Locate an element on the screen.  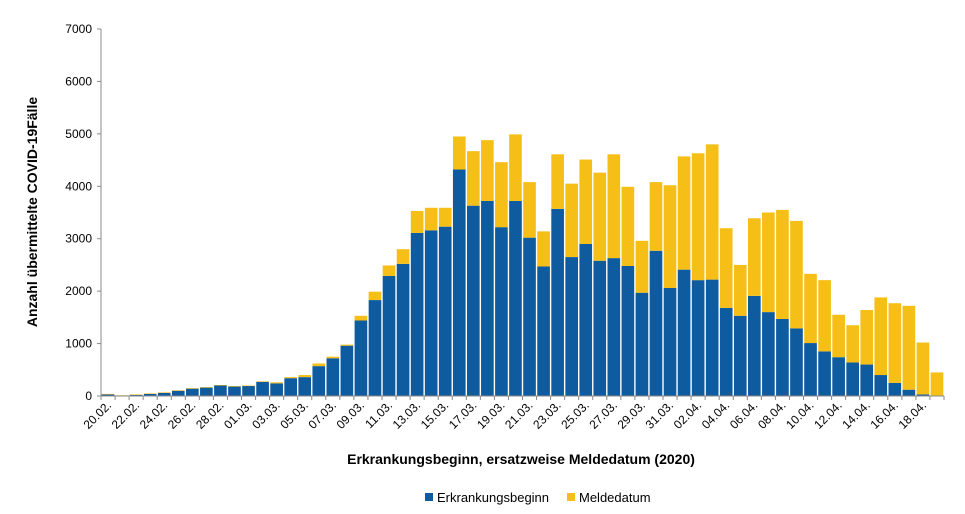
bar-erkrankungsbeginn-10.03. is located at coordinates (375, 348).